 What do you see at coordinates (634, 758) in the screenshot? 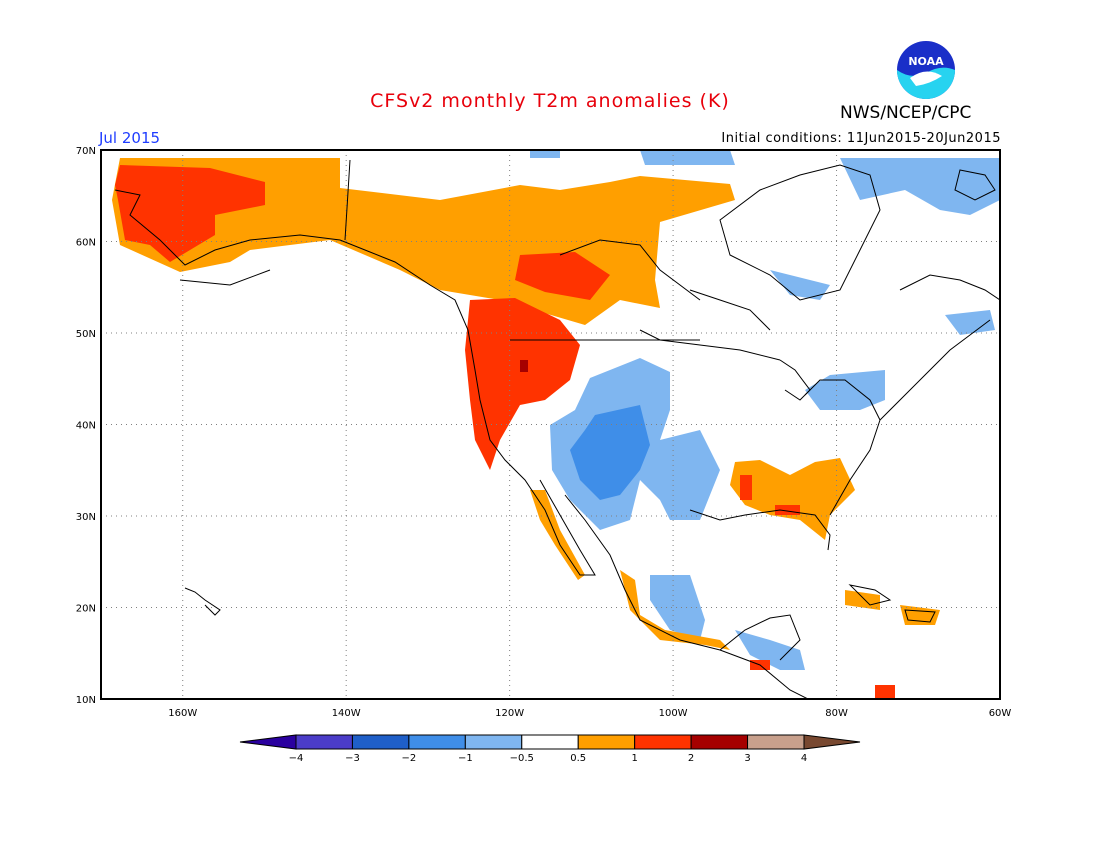
I see `colorbar-label: 1` at bounding box center [634, 758].